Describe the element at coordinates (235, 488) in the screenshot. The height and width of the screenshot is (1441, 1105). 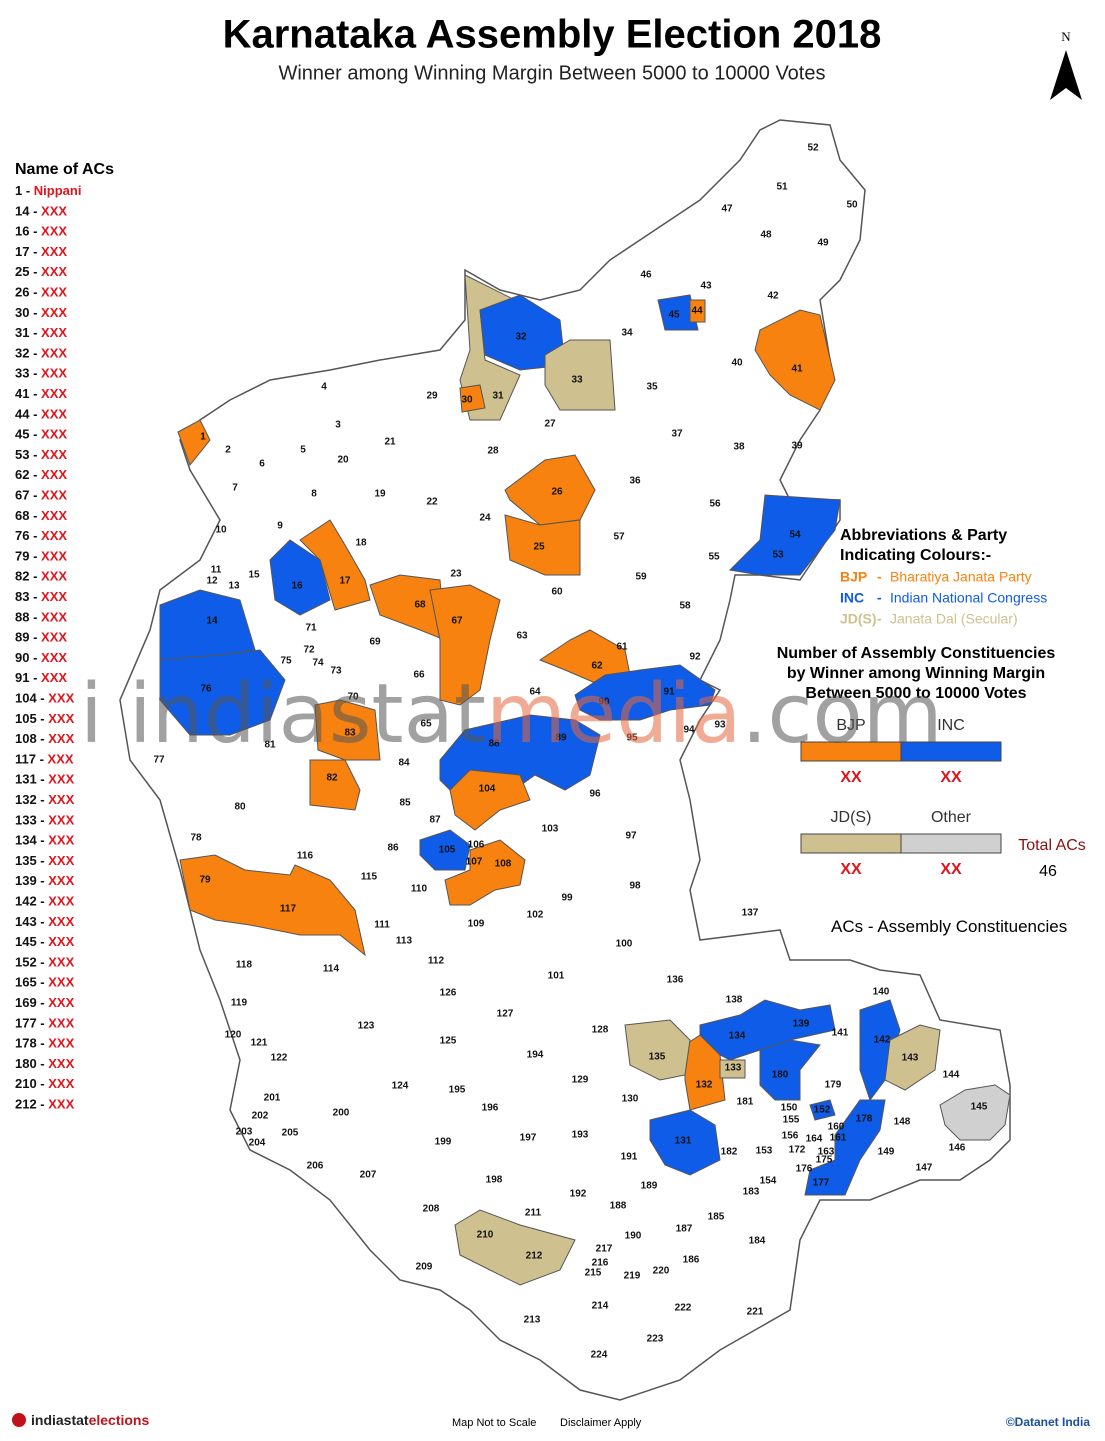
I see `constituency-label: 7` at that location.